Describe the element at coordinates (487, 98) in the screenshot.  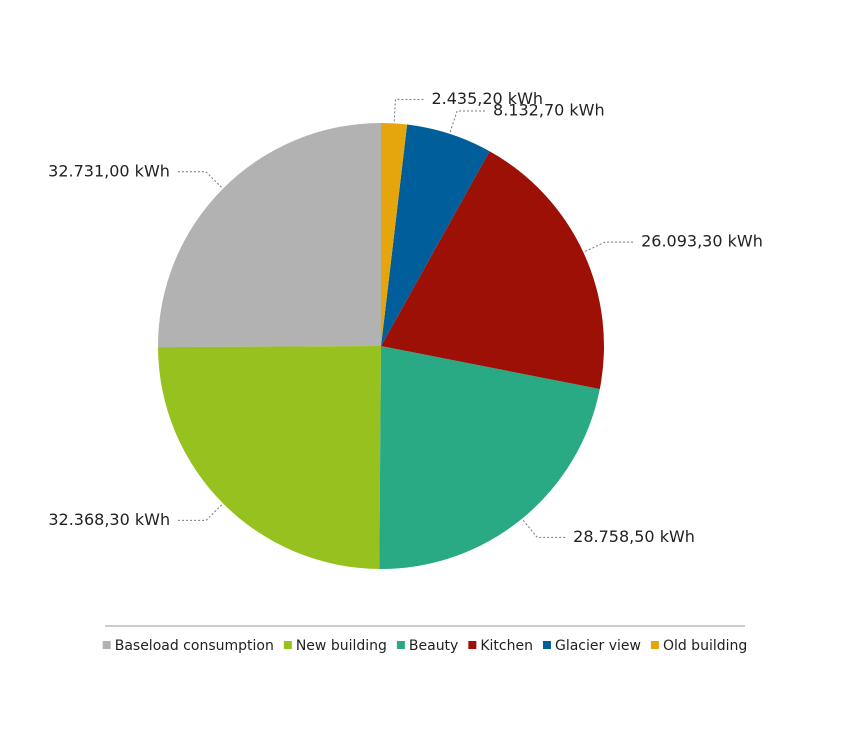
I see `value-label: 2.435,20 kWh` at that location.